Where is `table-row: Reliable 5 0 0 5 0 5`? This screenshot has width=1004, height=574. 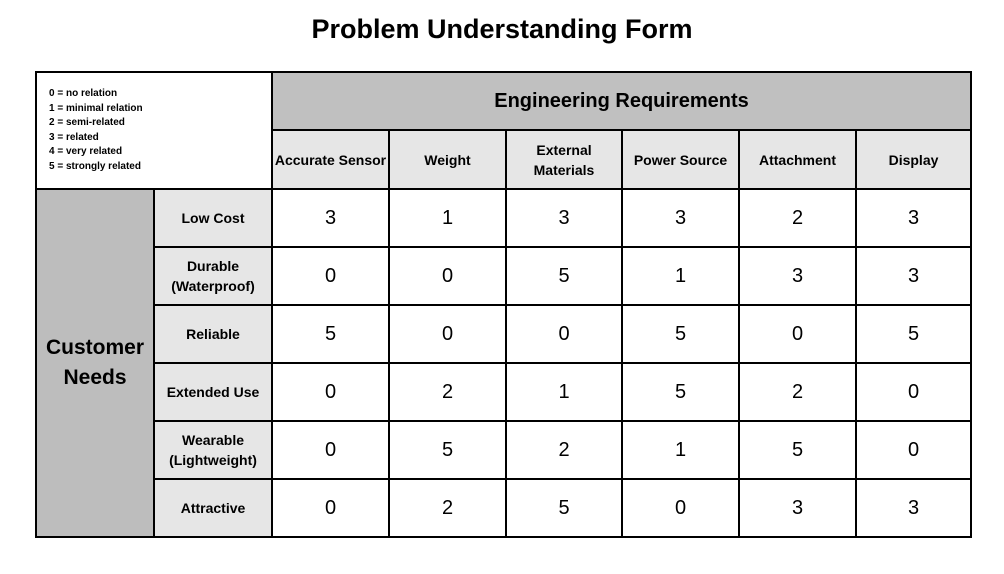 table-row: Reliable 5 0 0 5 0 5 is located at coordinates (504, 334).